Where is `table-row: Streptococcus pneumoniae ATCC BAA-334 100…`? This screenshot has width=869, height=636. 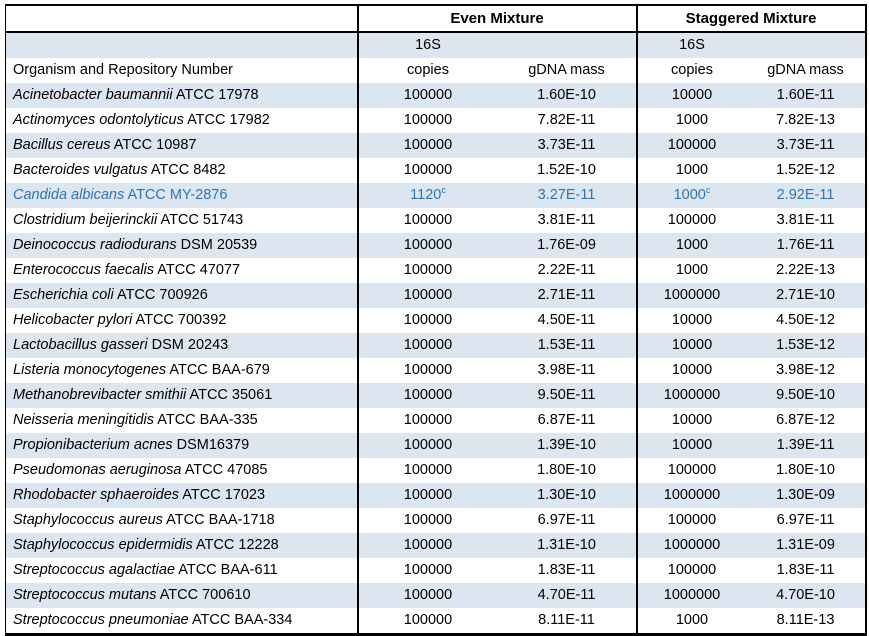
table-row: Streptococcus pneumoniae ATCC BAA-334 100… is located at coordinates (436, 621).